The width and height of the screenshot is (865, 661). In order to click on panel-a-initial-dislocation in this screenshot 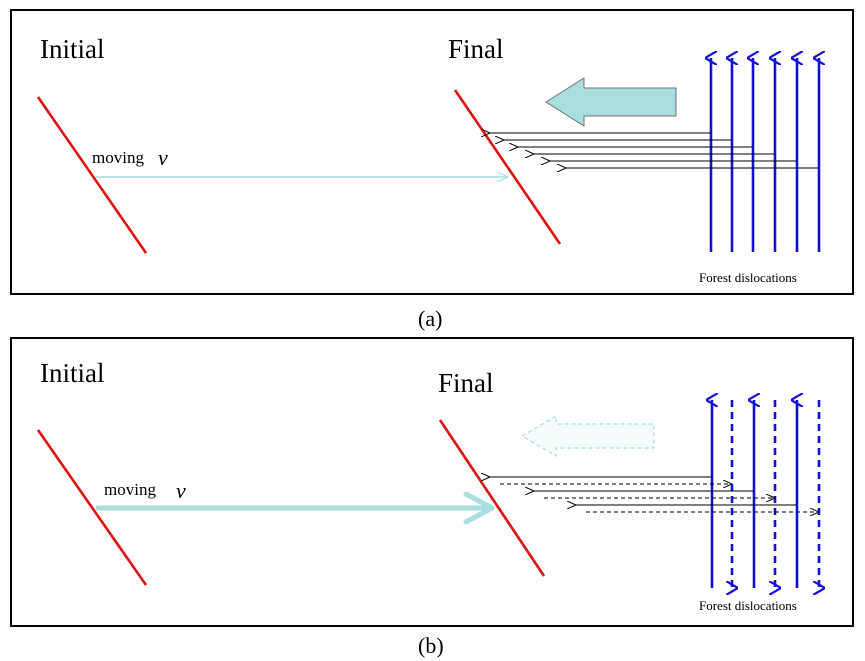, I will do `click(92, 175)`.